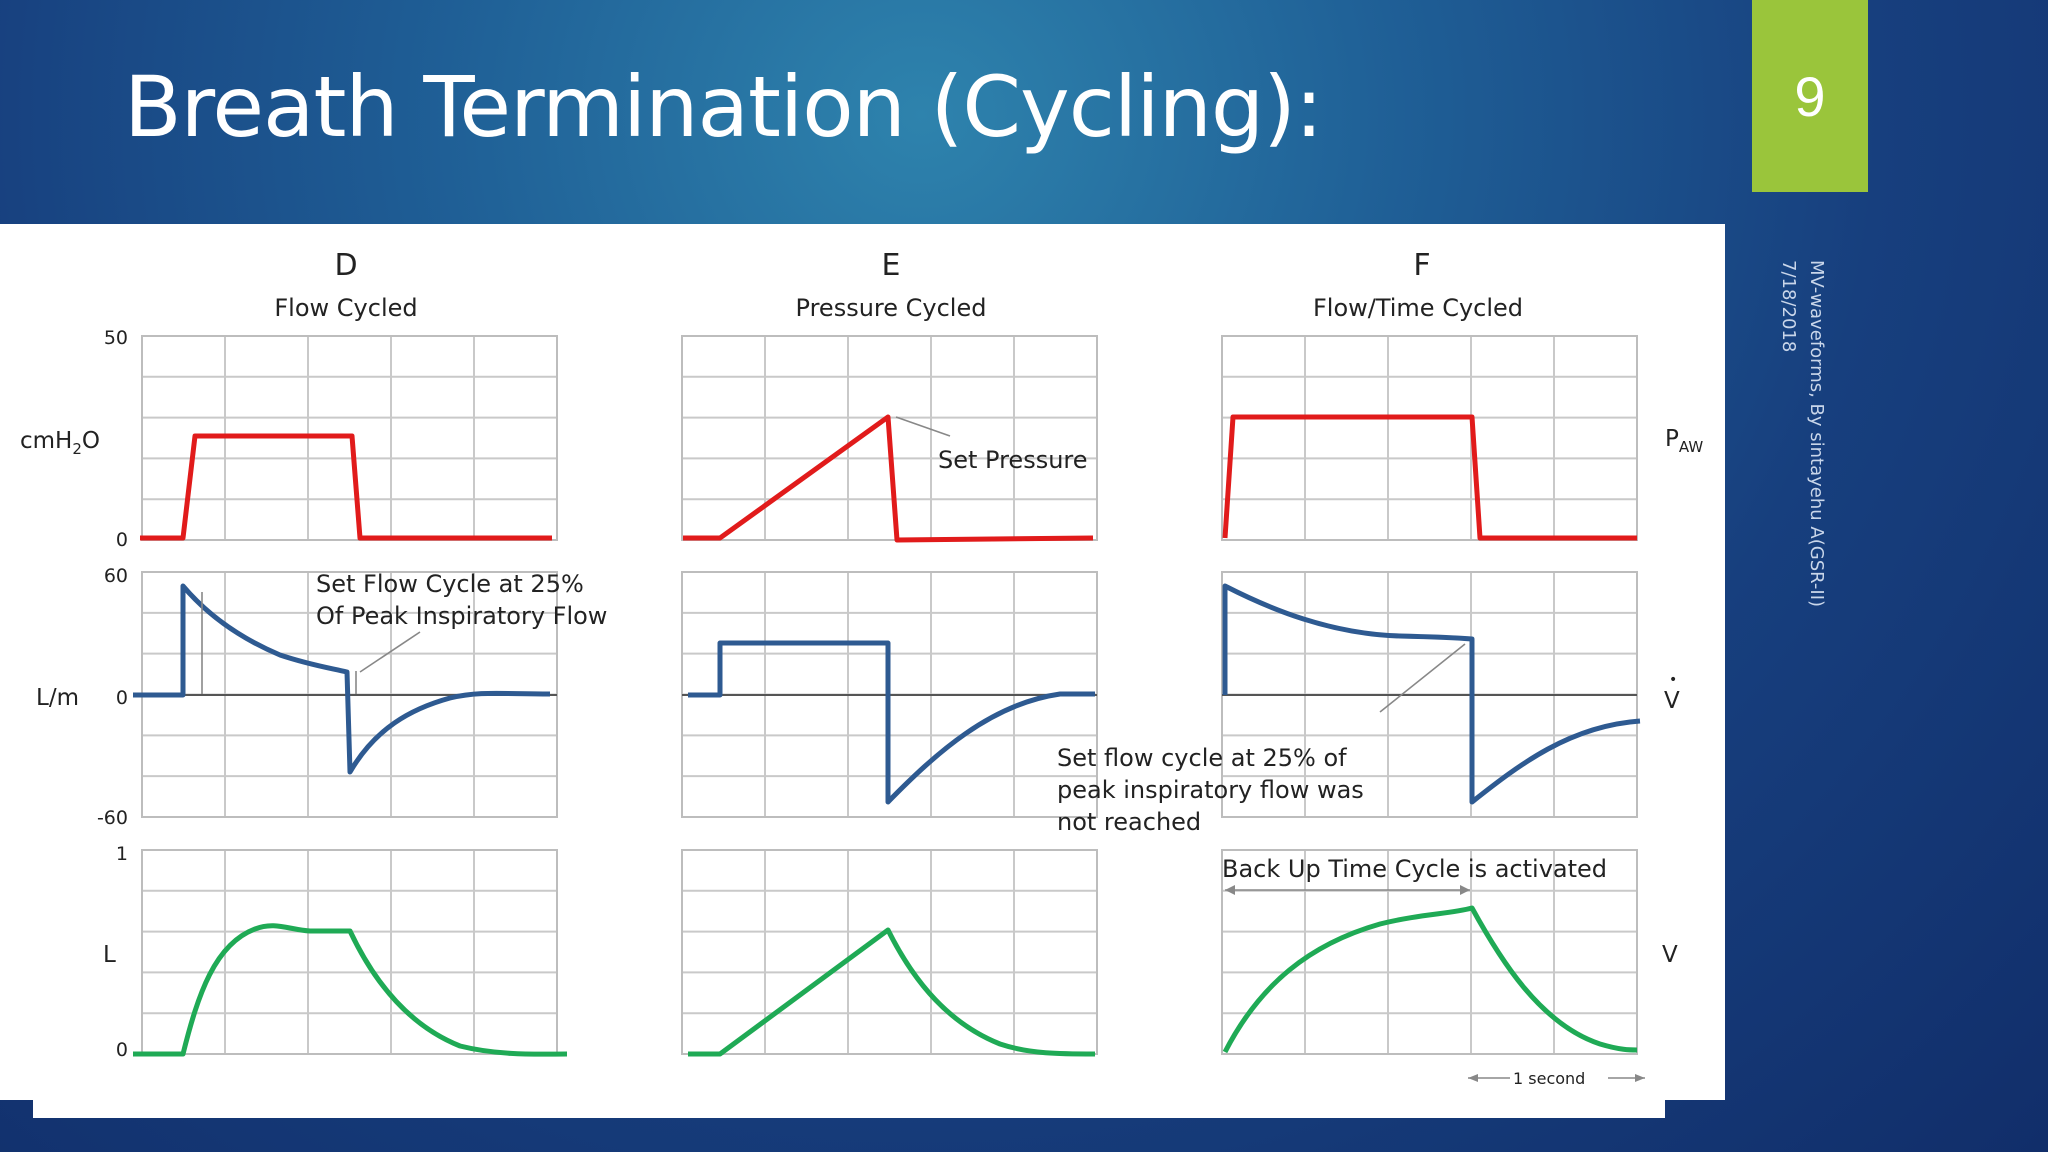  What do you see at coordinates (1418, 308) in the screenshot?
I see `panel-f-label: Flow/Time Cycled` at bounding box center [1418, 308].